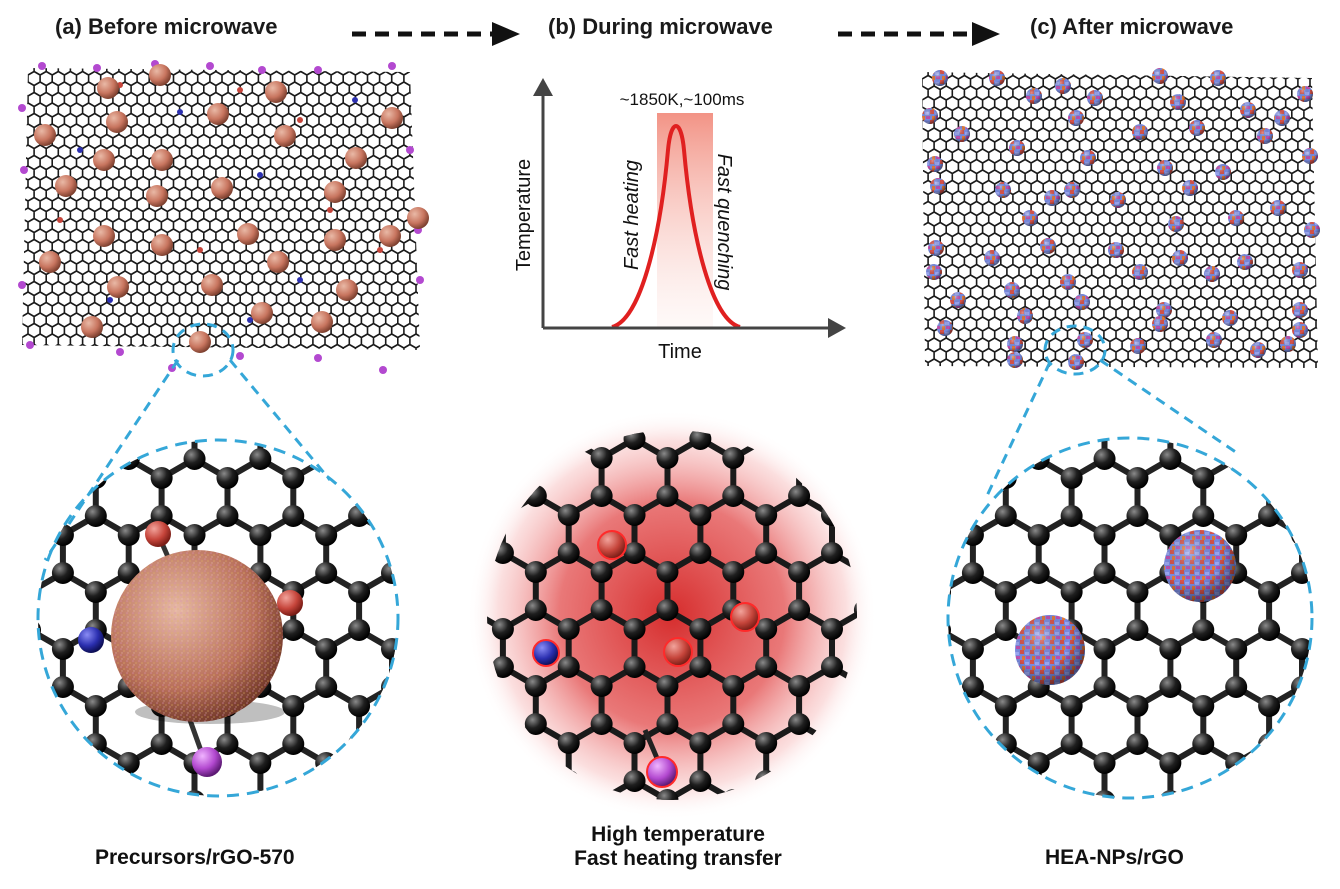  What do you see at coordinates (682, 99) in the screenshot?
I see `peak-label: ~1850K,~100ms` at bounding box center [682, 99].